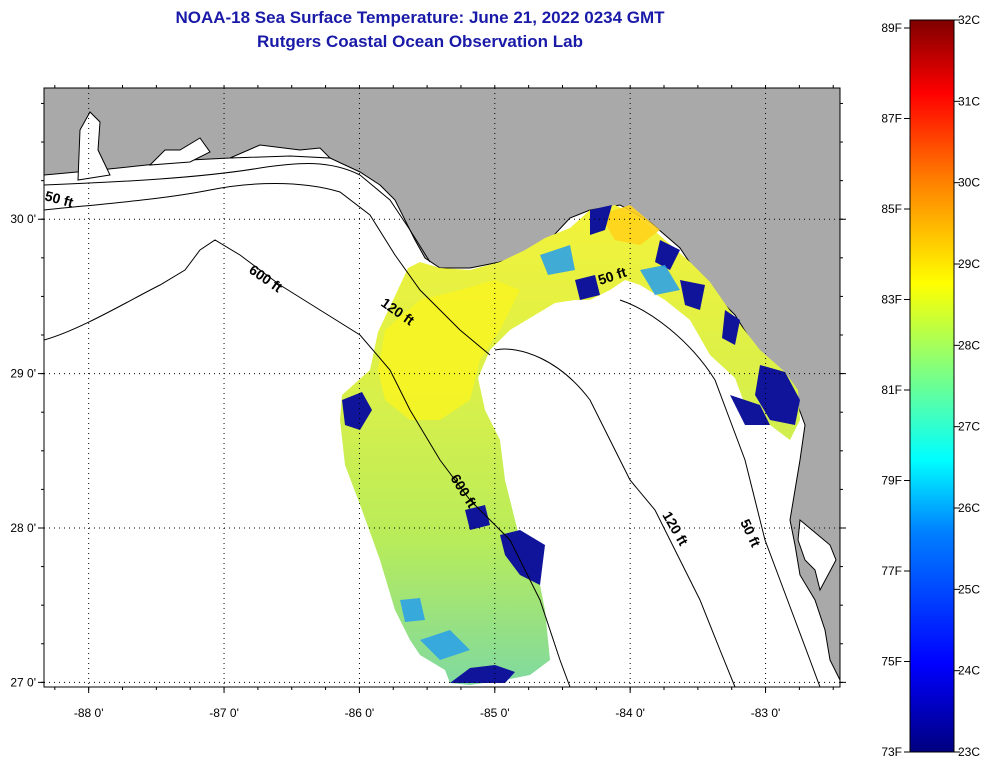 The image size is (992, 770). Describe the element at coordinates (891, 28) in the screenshot. I see `colorbar-f-label: 89F` at that location.